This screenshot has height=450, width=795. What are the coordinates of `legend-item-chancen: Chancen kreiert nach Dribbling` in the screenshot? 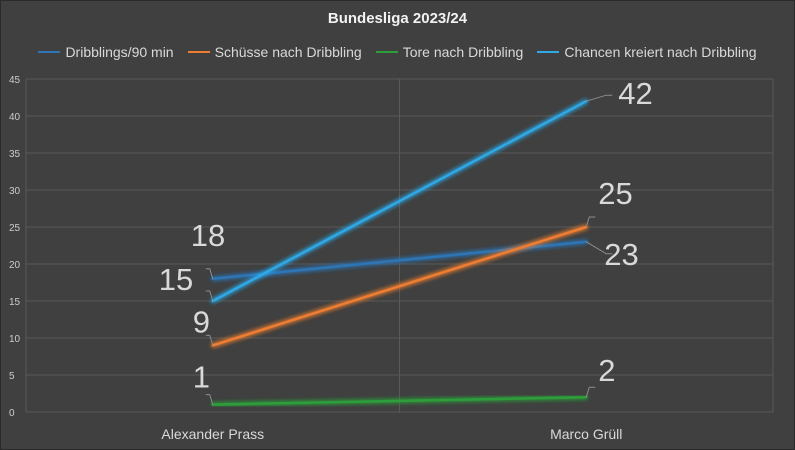 It's located at (647, 52).